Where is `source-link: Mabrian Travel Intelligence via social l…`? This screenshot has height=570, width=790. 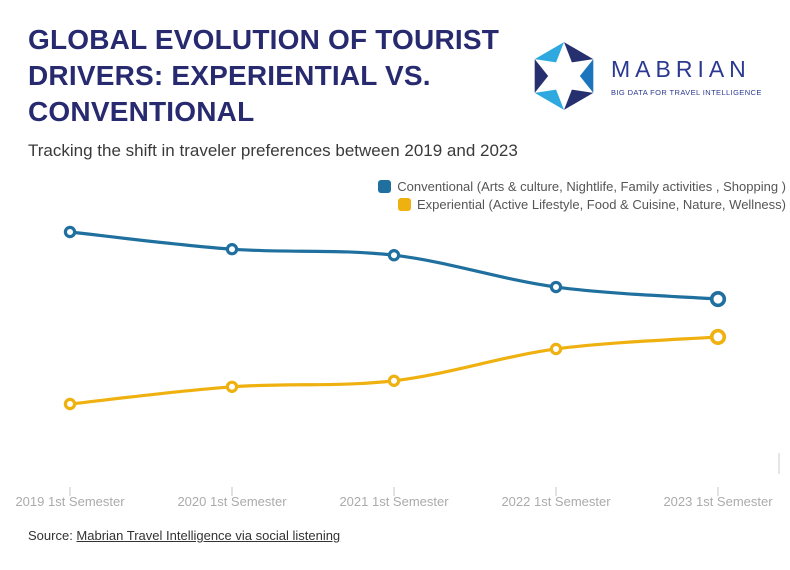 source-link: Mabrian Travel Intelligence via social l… is located at coordinates (208, 535).